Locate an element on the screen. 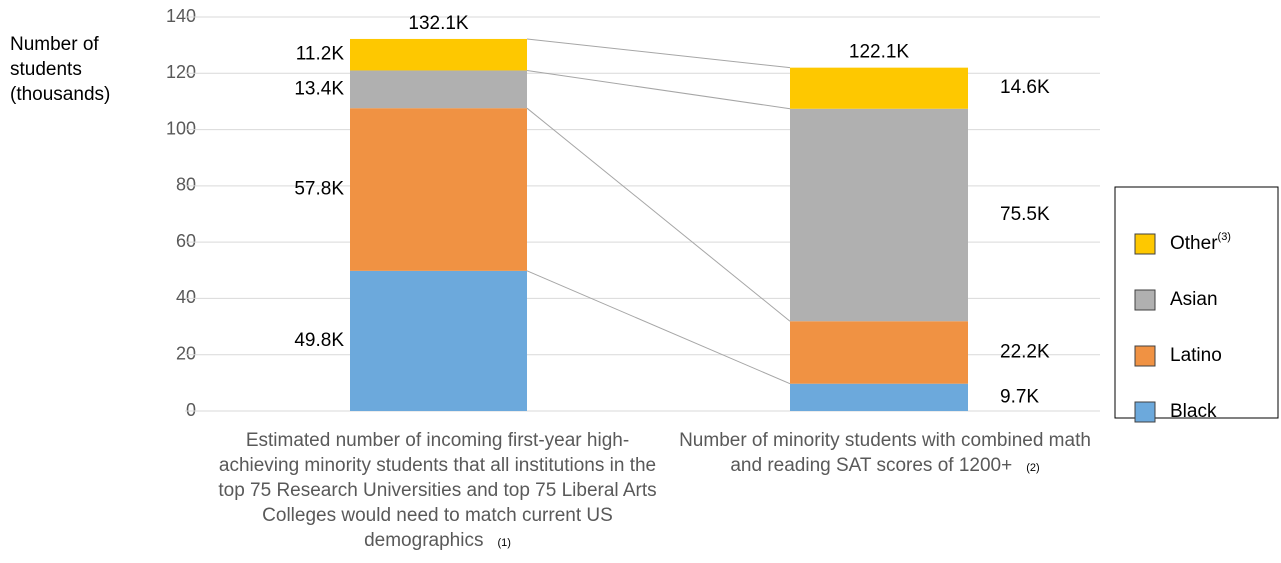 The image size is (1281, 563). data-label: 75.5K is located at coordinates (1025, 214).